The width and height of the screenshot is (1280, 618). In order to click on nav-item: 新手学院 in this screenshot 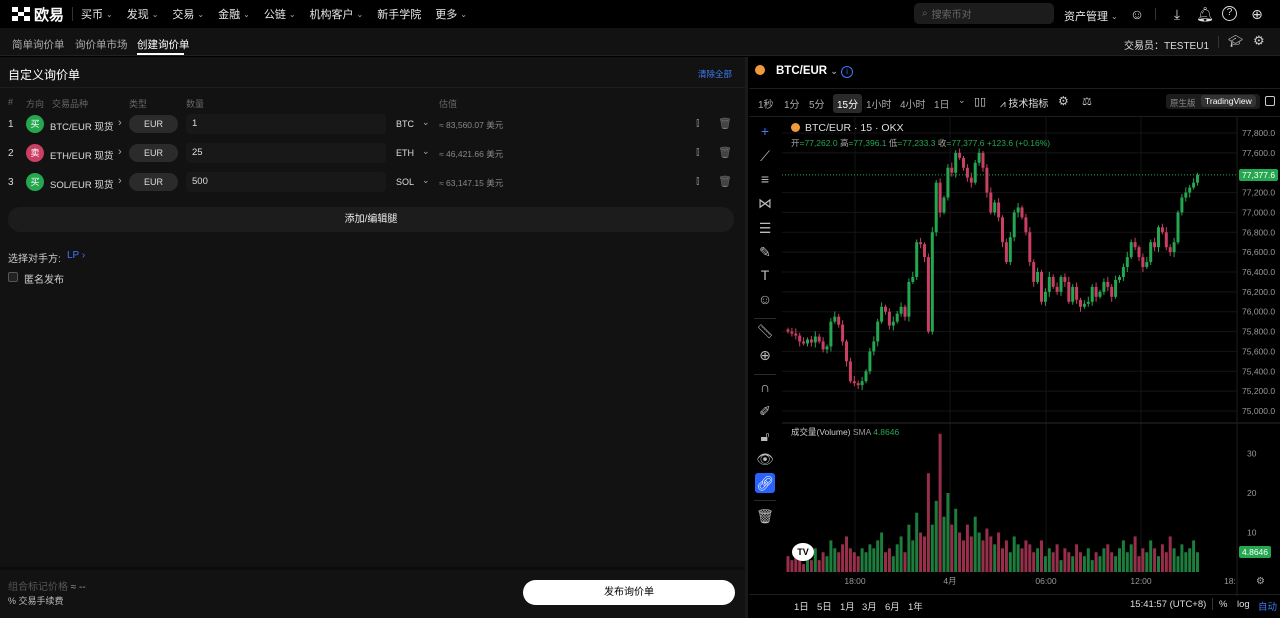, I will do `click(399, 14)`.